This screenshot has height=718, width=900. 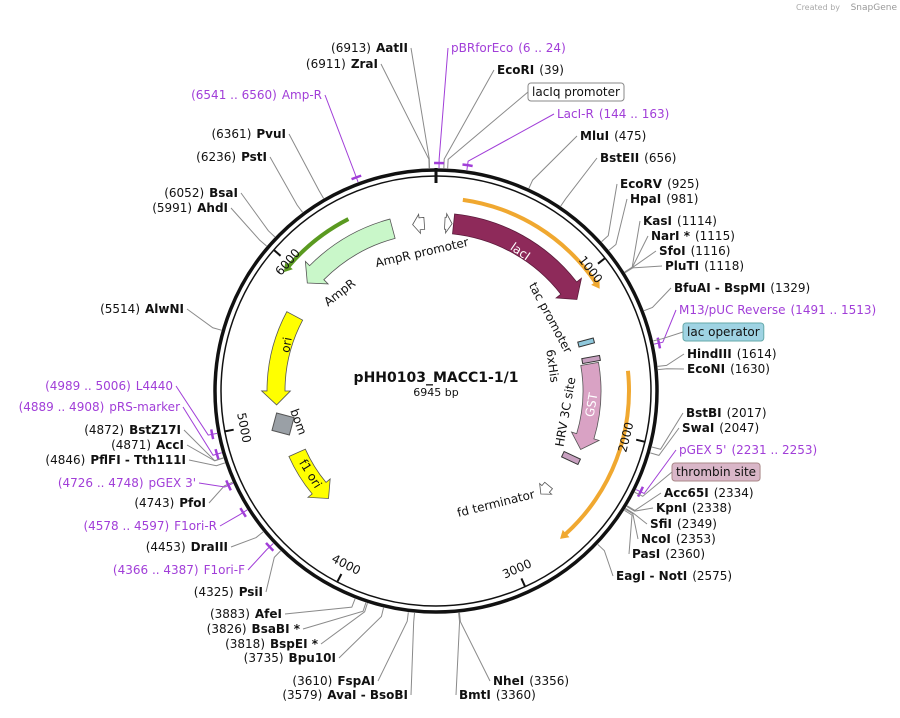 I want to click on site-name: AhdI, so click(x=212, y=208).